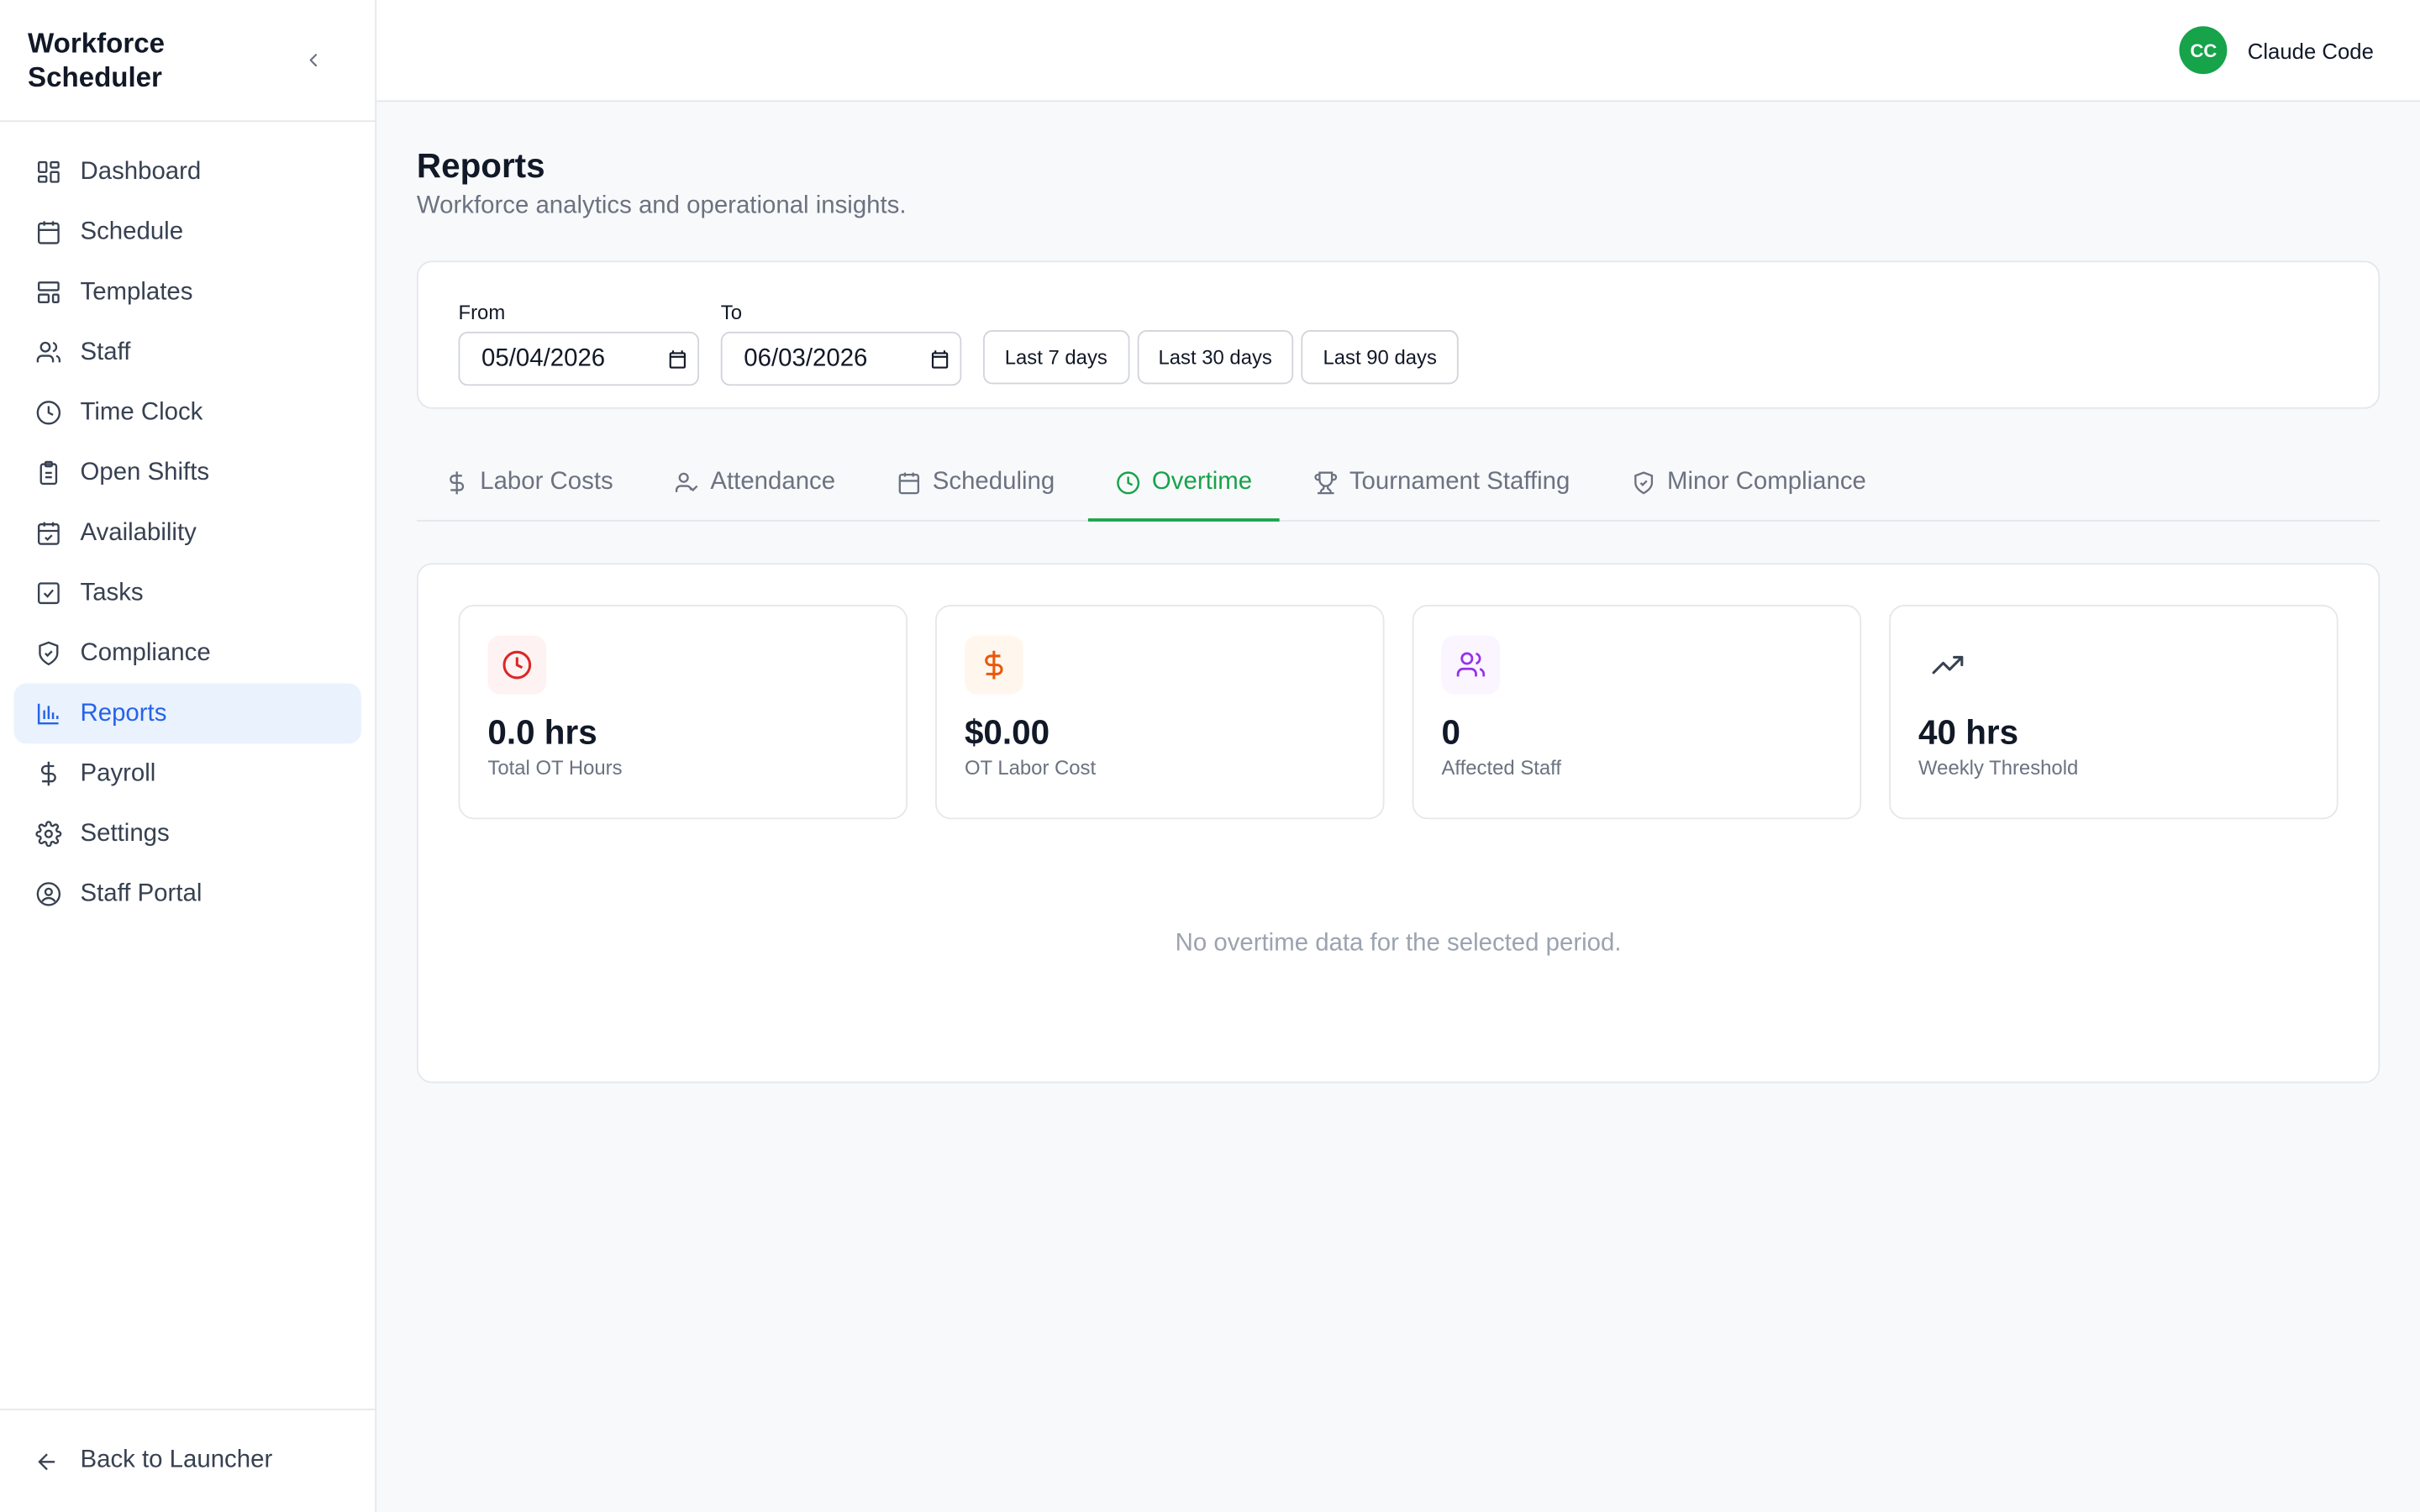 This screenshot has width=2420, height=1512. I want to click on from-date-value: 05/04/2026, so click(543, 357).